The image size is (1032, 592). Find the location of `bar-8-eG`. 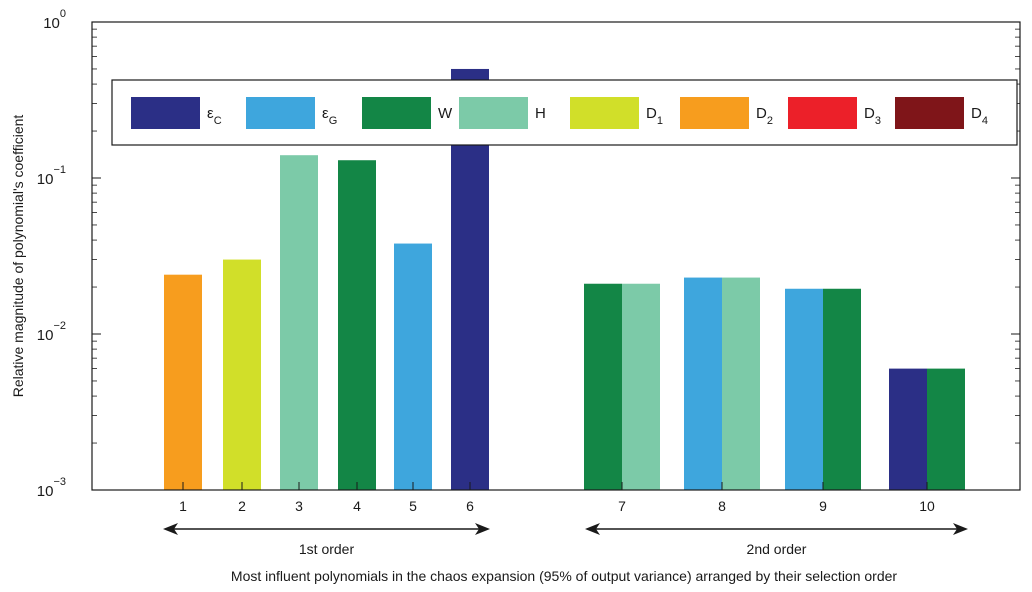

bar-8-eG is located at coordinates (703, 383).